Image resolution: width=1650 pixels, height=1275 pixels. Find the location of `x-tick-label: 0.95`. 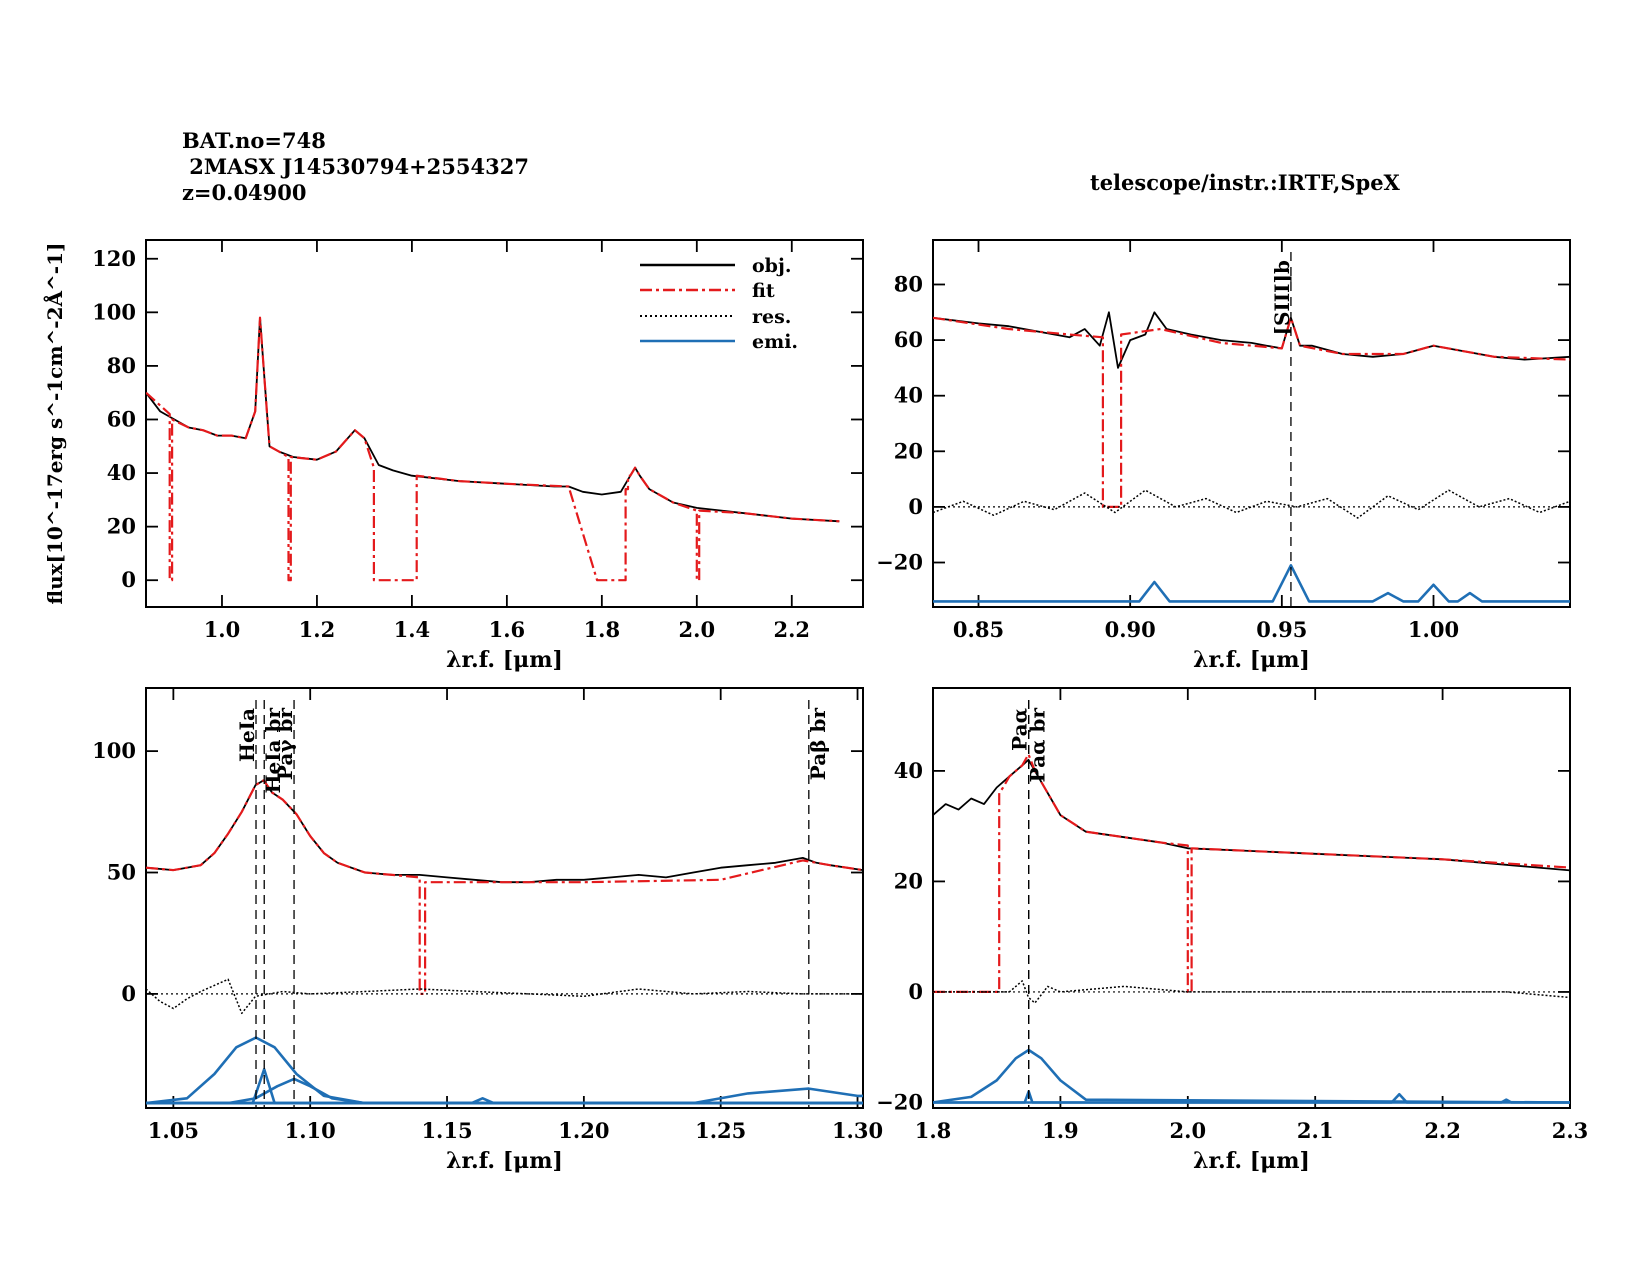

x-tick-label: 0.95 is located at coordinates (1281, 629).